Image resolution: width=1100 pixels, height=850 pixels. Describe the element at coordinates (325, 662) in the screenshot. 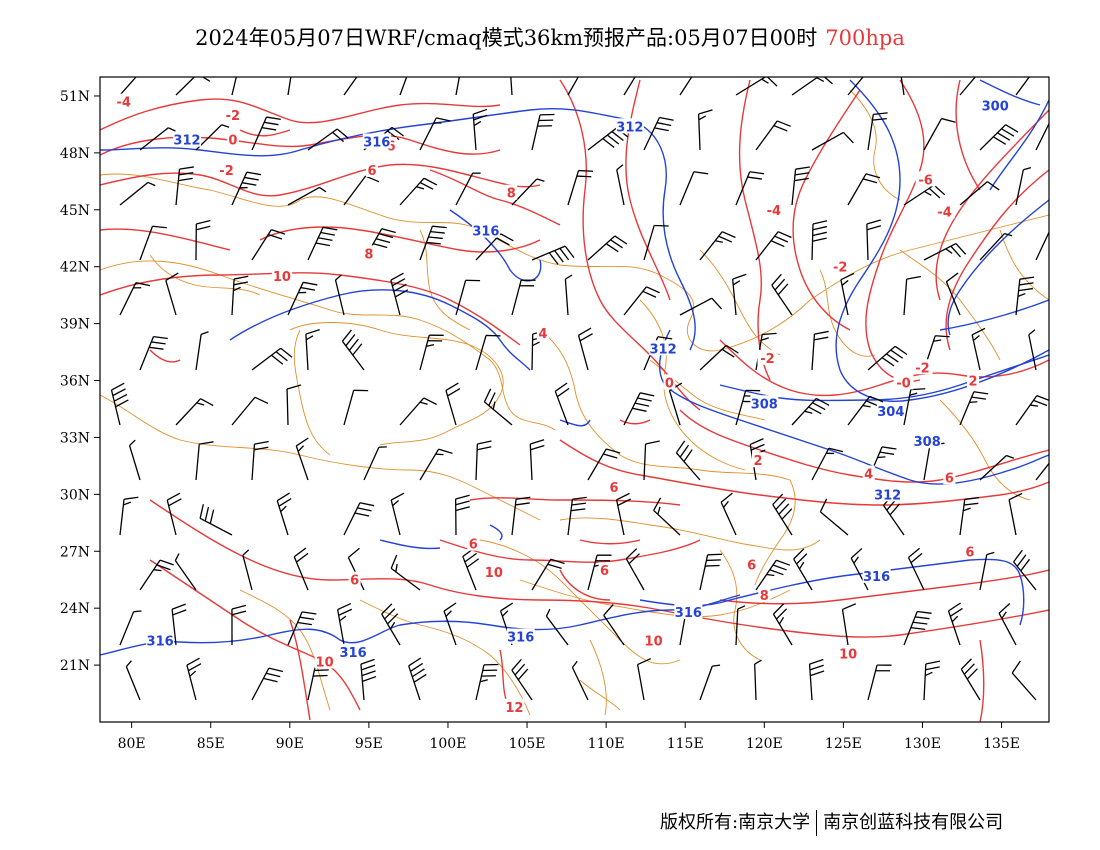

I see `temperature-contour-label: 10` at that location.